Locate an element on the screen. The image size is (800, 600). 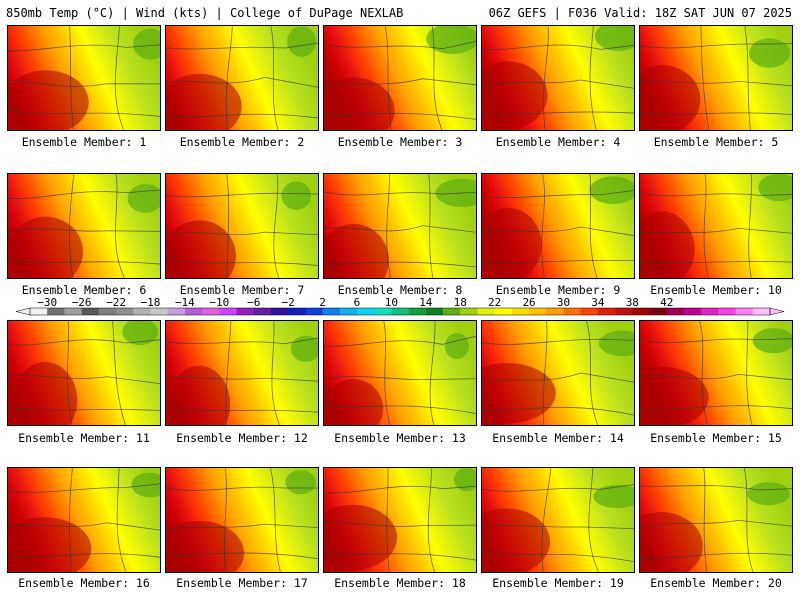
colorbar-tick-label: −18 is located at coordinates (151, 302).